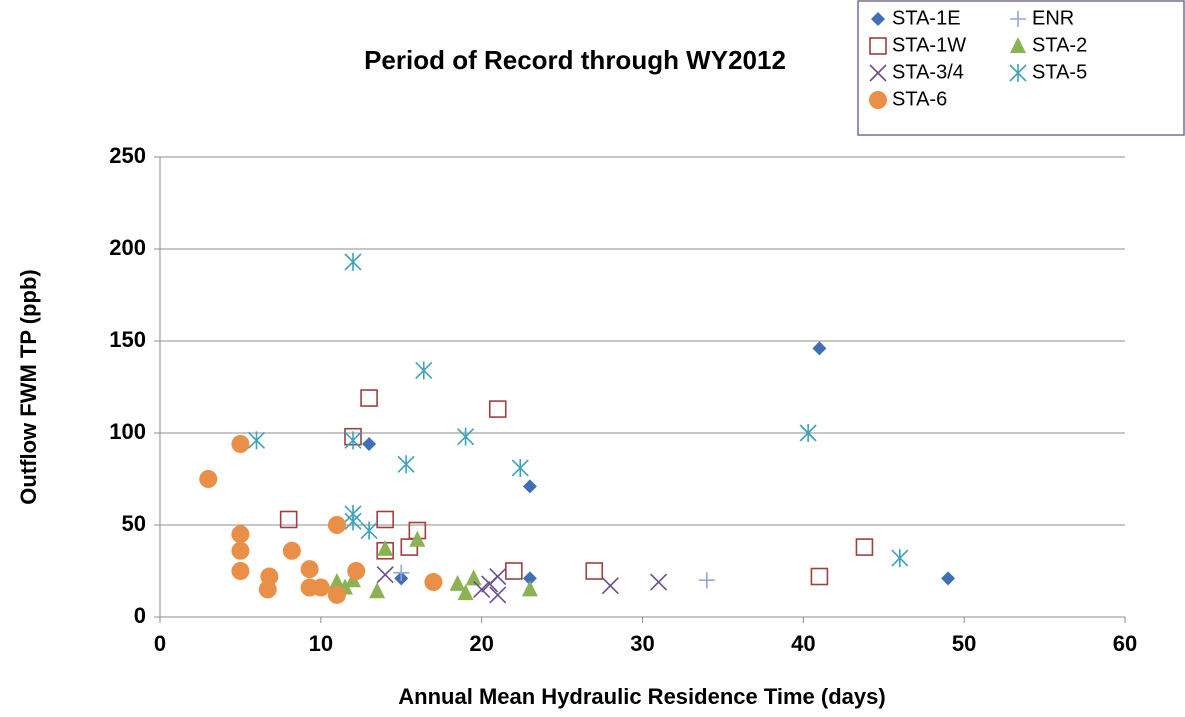 This screenshot has height=717, width=1185. Describe the element at coordinates (127, 431) in the screenshot. I see `y-tick-label: 100` at that location.